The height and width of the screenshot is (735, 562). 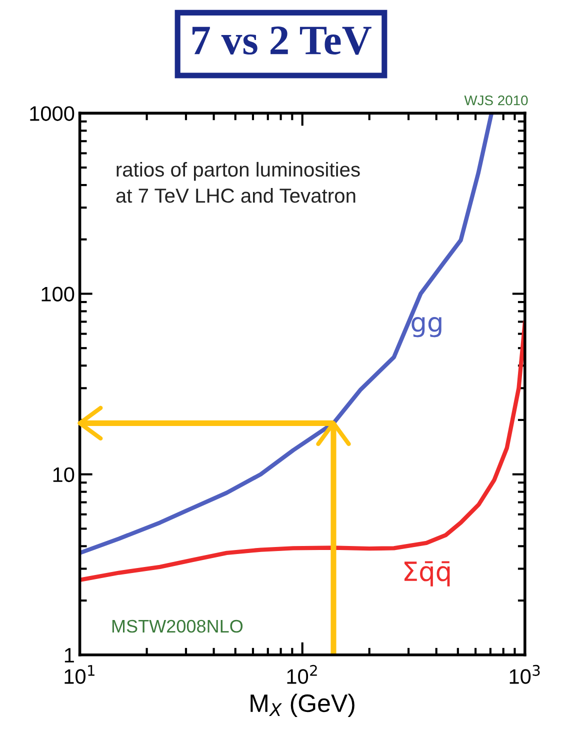 What do you see at coordinates (525, 674) in the screenshot?
I see `x-tick-label: 10$^{3}$` at bounding box center [525, 674].